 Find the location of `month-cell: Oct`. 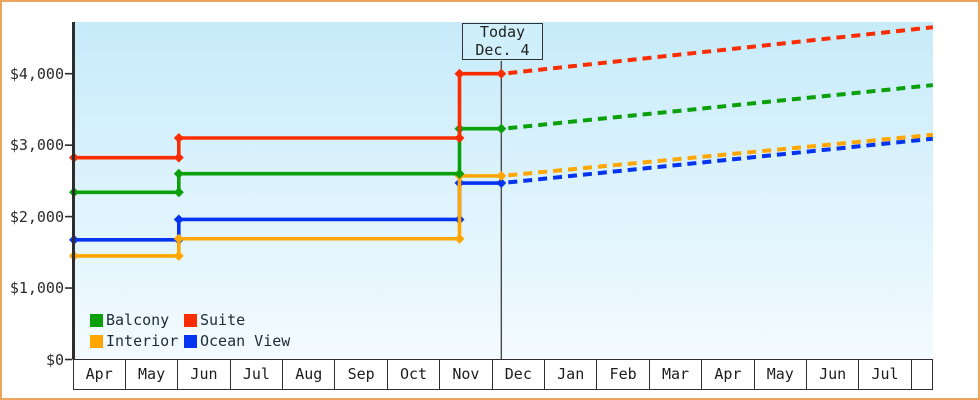

month-cell: Oct is located at coordinates (414, 374).